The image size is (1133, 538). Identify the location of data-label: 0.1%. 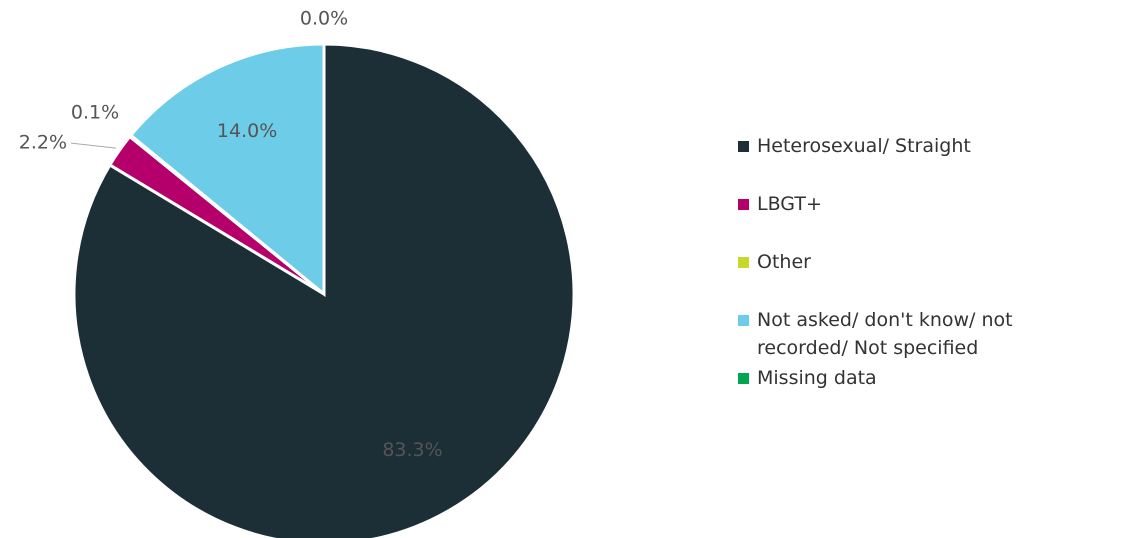
(95, 113).